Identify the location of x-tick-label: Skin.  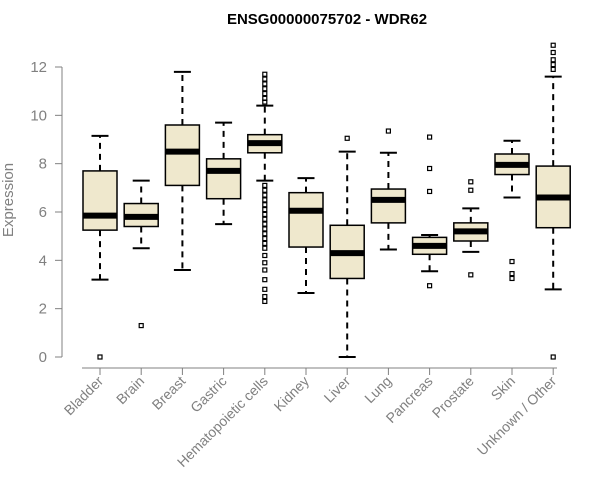
(503, 388).